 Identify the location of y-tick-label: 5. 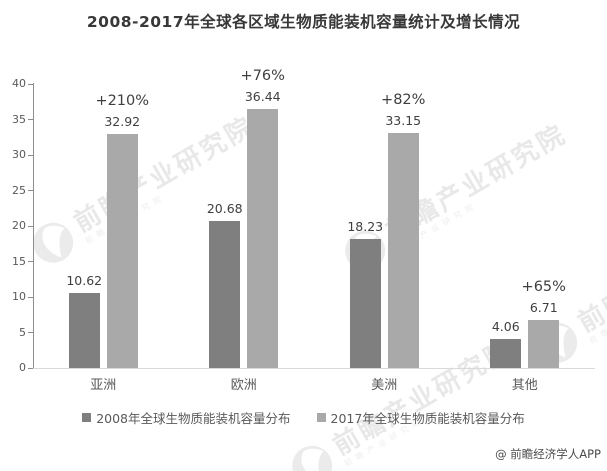
(22, 332).